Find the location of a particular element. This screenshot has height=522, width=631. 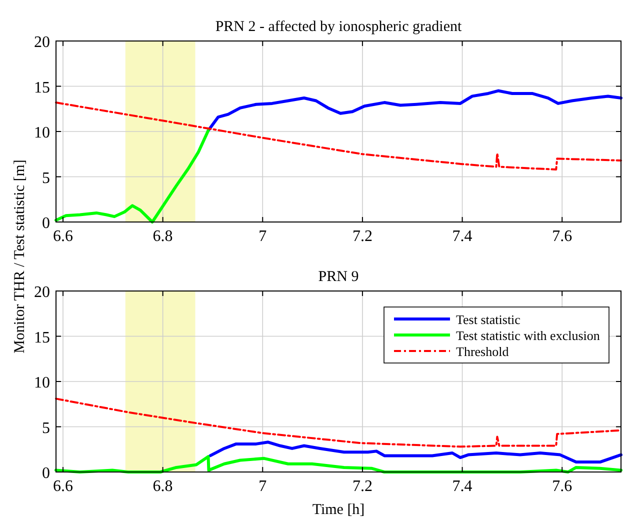

chart-title: PRN 9 is located at coordinates (338, 277).